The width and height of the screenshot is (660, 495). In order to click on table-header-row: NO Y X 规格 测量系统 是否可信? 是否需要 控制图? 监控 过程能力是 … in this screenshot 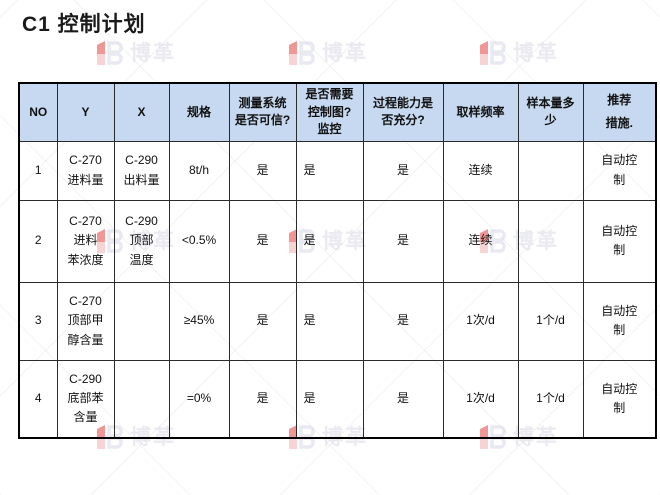, I will do `click(337, 112)`.